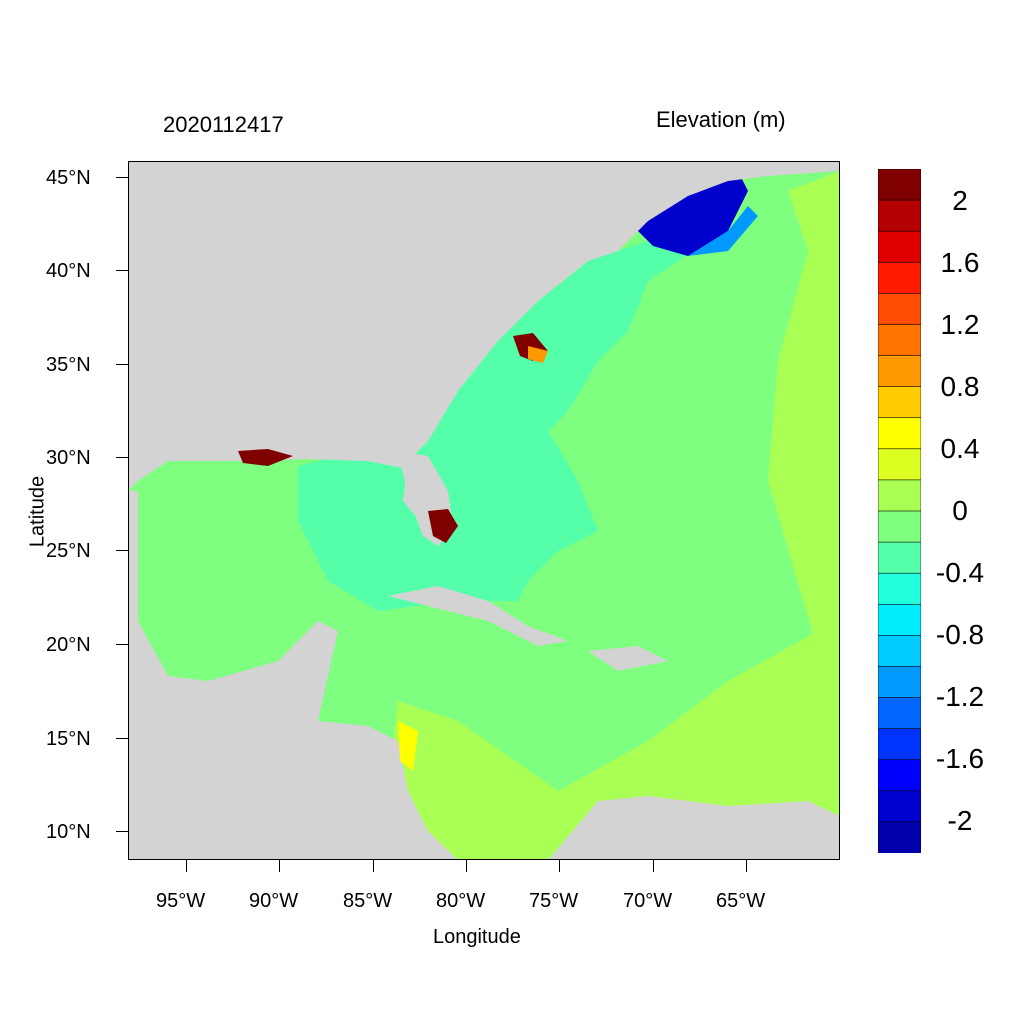 The width and height of the screenshot is (1024, 1024). I want to click on longitude-axis: 95°W 90°W 85°W 80°W 75°W 70°W 65°W, so click(484, 890).